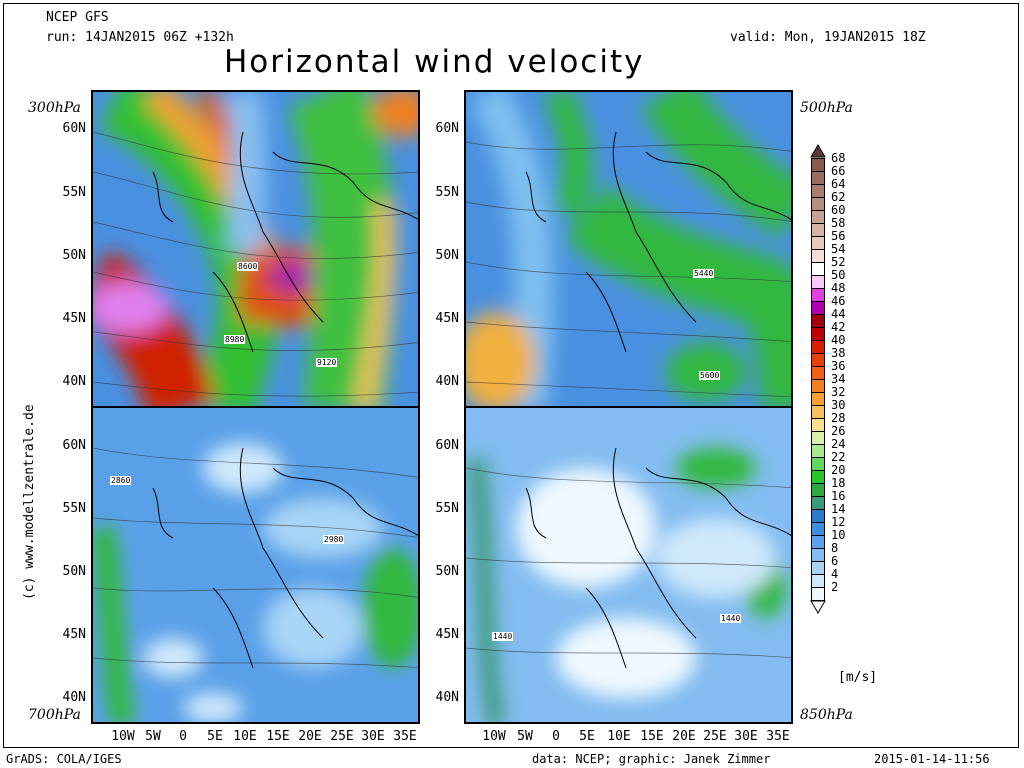  Describe the element at coordinates (835, 561) in the screenshot. I see `colorbar-level-label: 6` at that location.